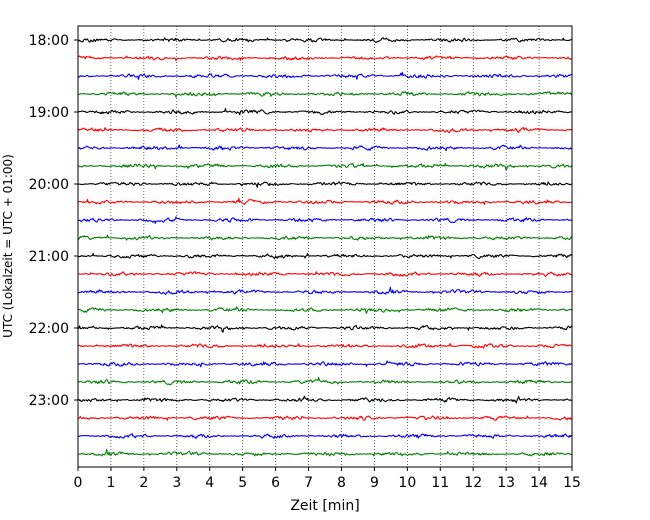  What do you see at coordinates (275, 483) in the screenshot?
I see `x-tick-label: 6` at bounding box center [275, 483].